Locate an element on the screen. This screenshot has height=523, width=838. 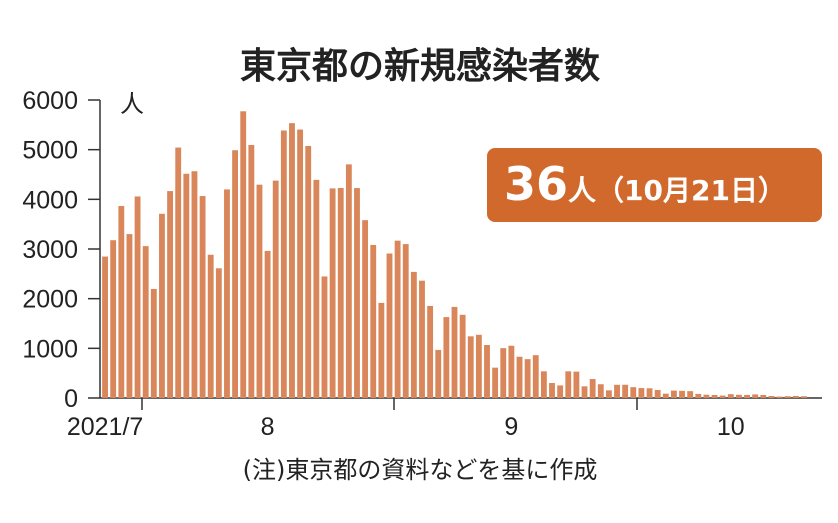
y-tick-label: 5000 is located at coordinates (50, 151).